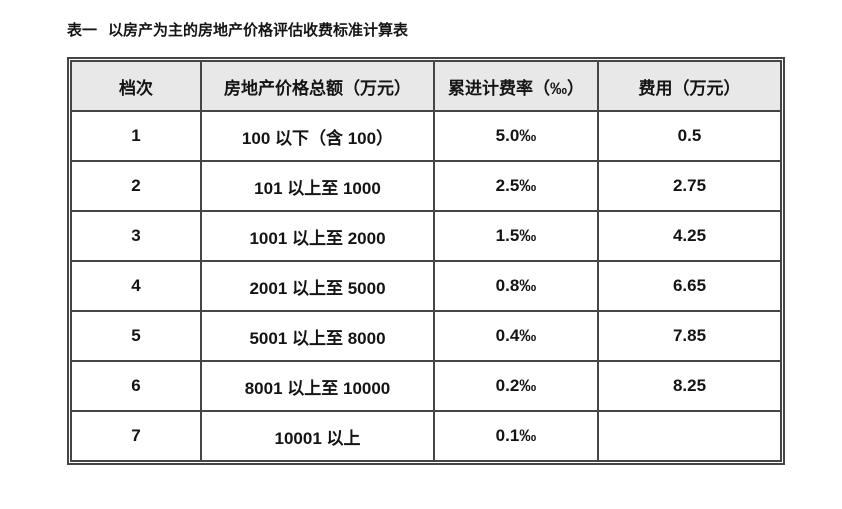 The width and height of the screenshot is (842, 509). I want to click on table-row: 3 1001 以上至 2000 1.5‰ 4.25, so click(426, 236).